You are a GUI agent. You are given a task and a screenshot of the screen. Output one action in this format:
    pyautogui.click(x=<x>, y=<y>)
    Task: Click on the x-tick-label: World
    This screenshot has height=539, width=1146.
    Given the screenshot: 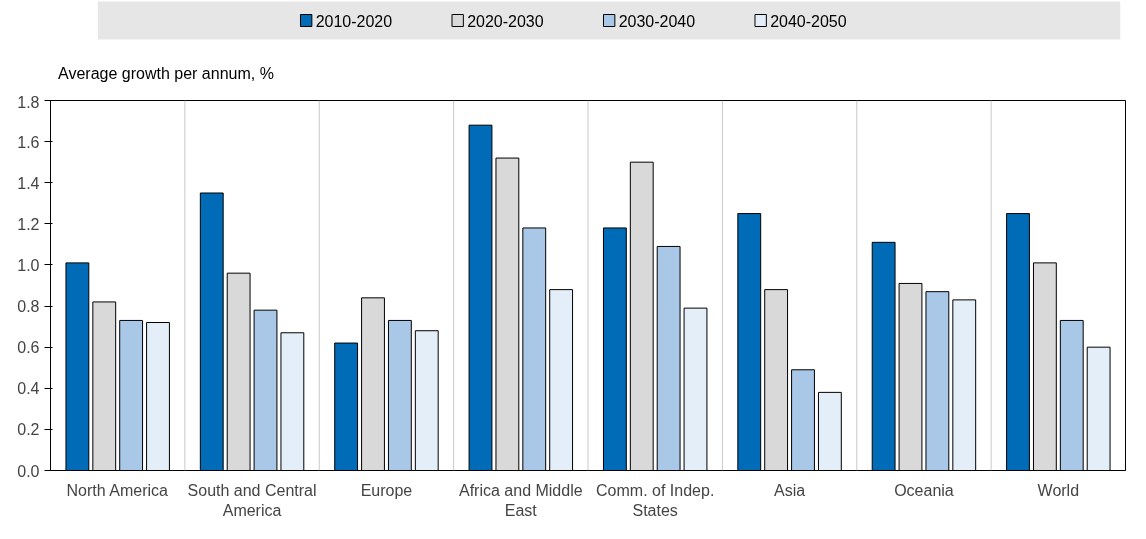 What is the action you would take?
    pyautogui.click(x=1058, y=490)
    